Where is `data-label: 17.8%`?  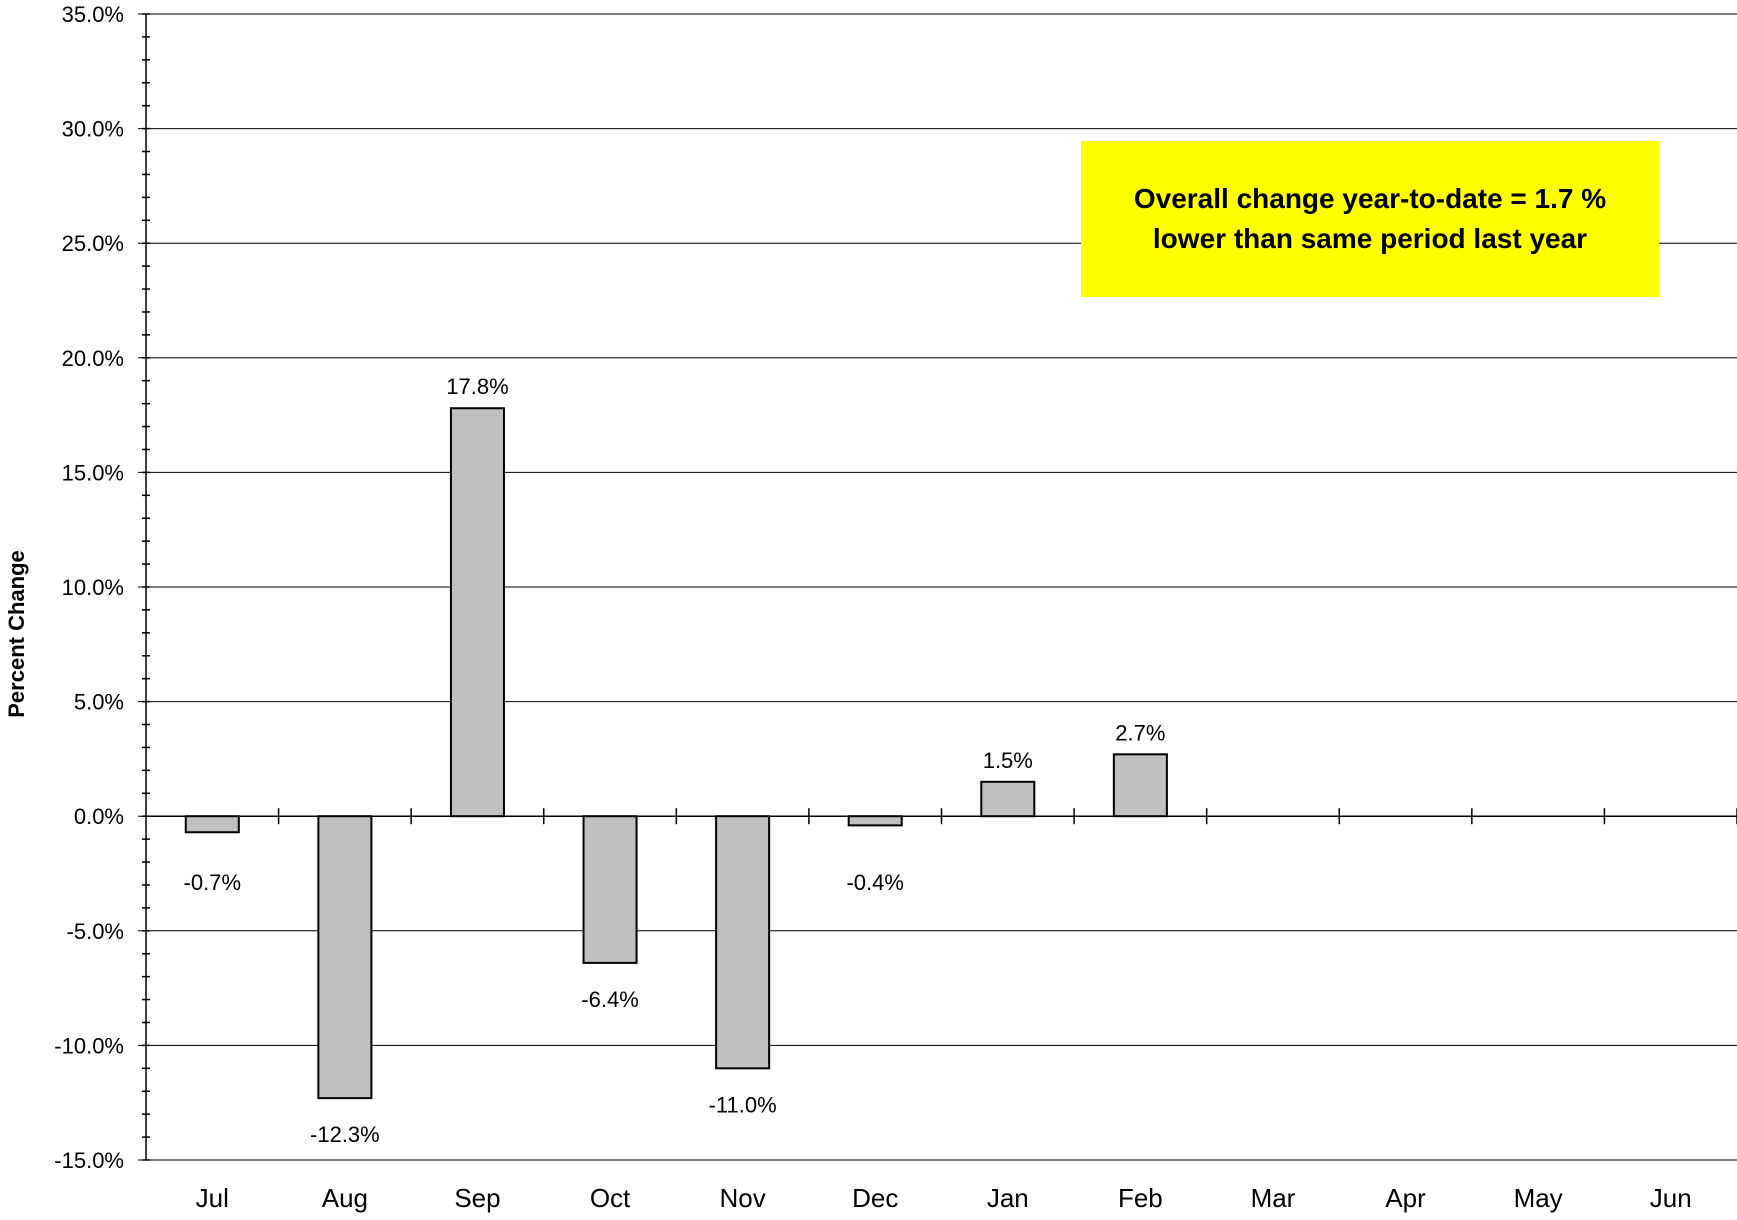 data-label: 17.8% is located at coordinates (477, 386).